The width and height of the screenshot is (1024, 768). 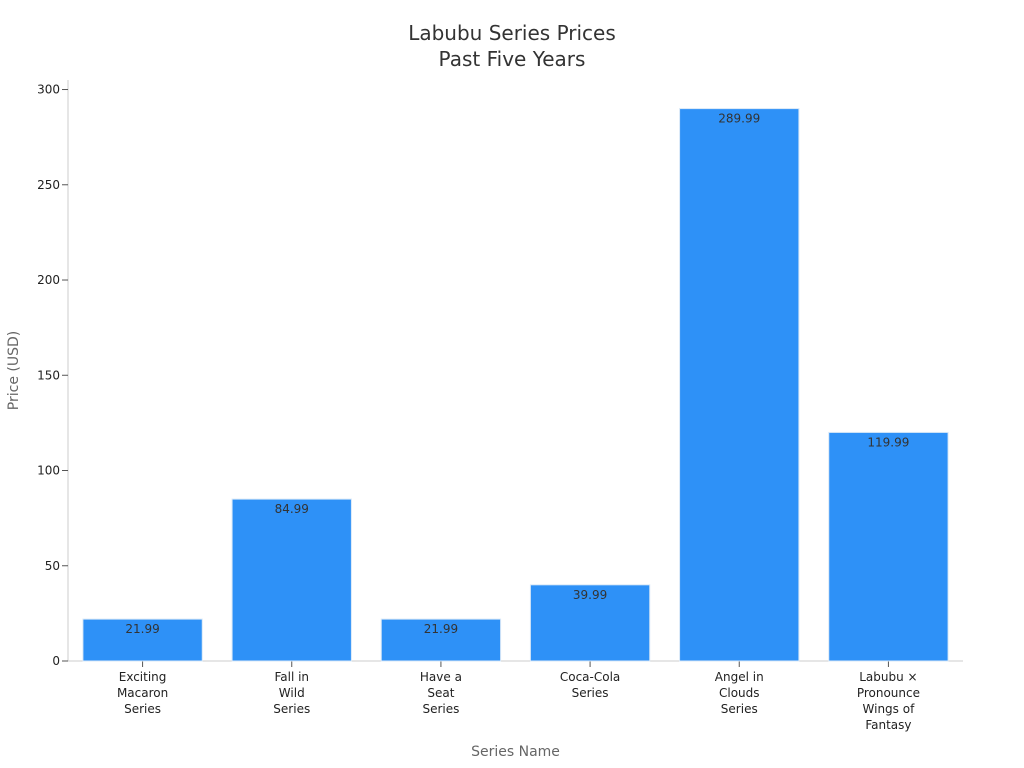 I want to click on chart-title-line: Past Five Years, so click(x=512, y=59).